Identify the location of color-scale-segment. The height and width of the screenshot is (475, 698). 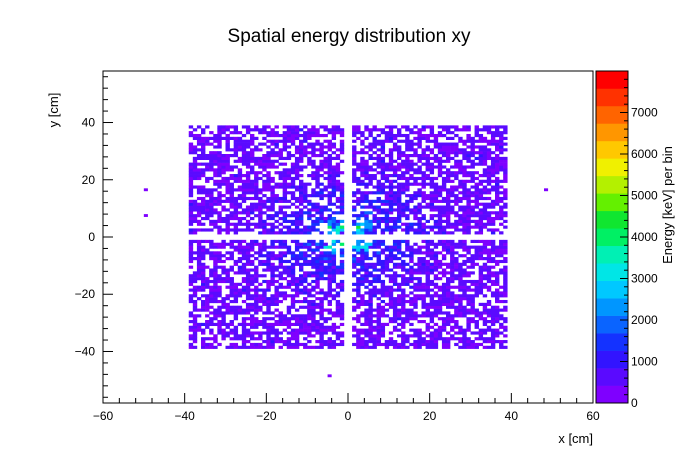
(612, 377).